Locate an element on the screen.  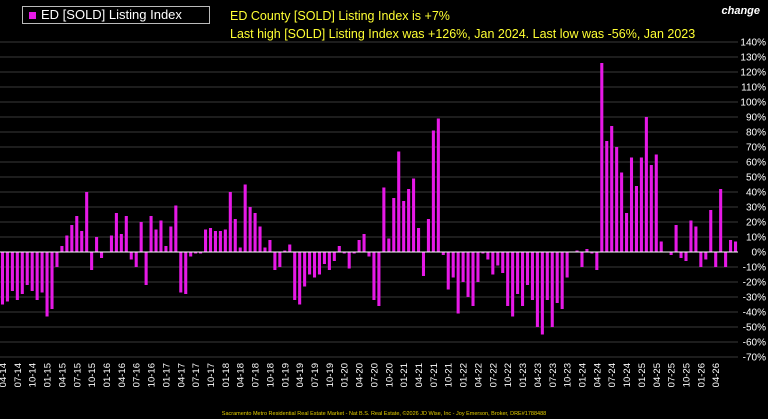
x-tick-label: 10-23 is located at coordinates (568, 375).